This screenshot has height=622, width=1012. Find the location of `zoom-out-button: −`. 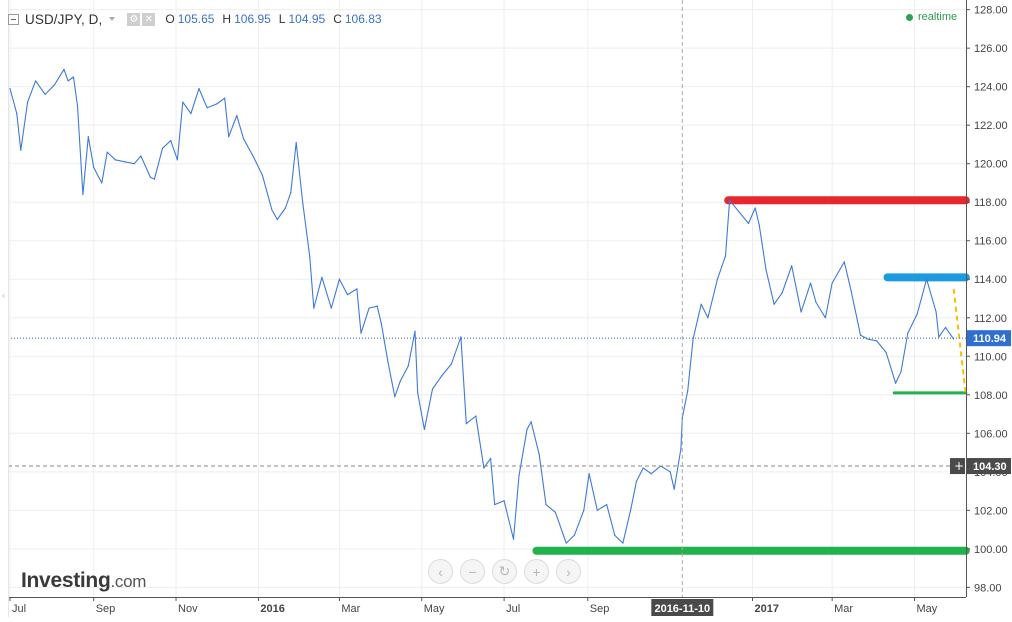

zoom-out-button: − is located at coordinates (472, 571).